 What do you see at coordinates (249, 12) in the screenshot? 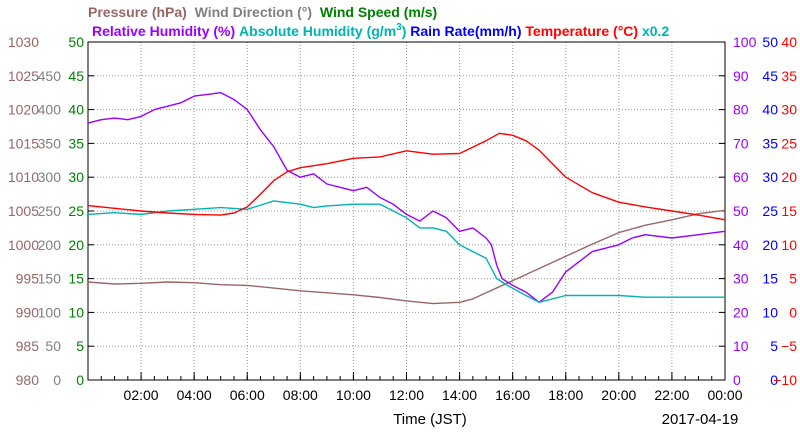
I see `legend-item: Wind Direction (°)` at bounding box center [249, 12].